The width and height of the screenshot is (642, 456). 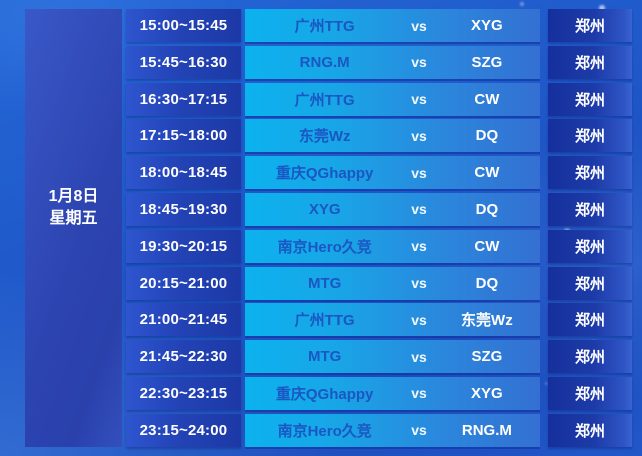 What do you see at coordinates (392, 173) in the screenshot?
I see `match-cell: 重庆QGhappy vs CW` at bounding box center [392, 173].